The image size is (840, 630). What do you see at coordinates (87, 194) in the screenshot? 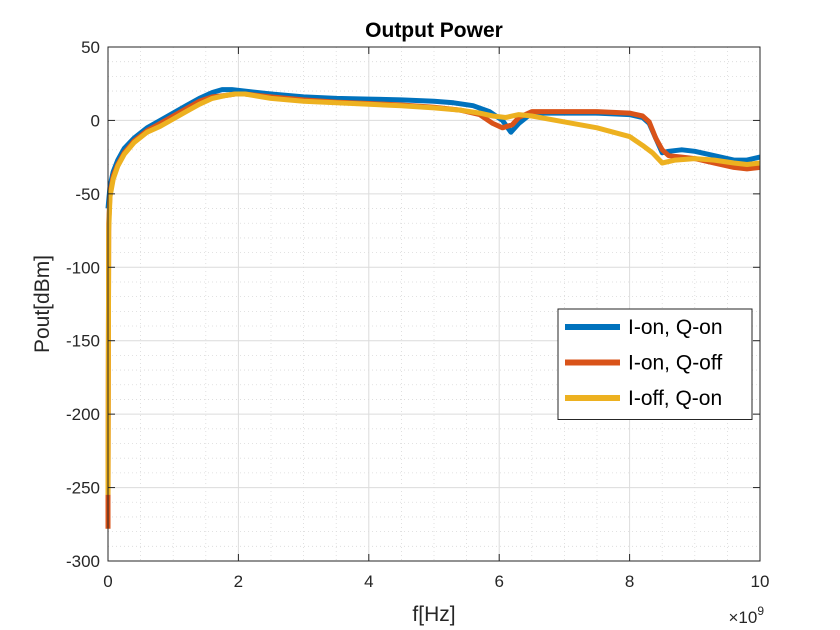
I see `y-tick-label: -50` at bounding box center [87, 194].